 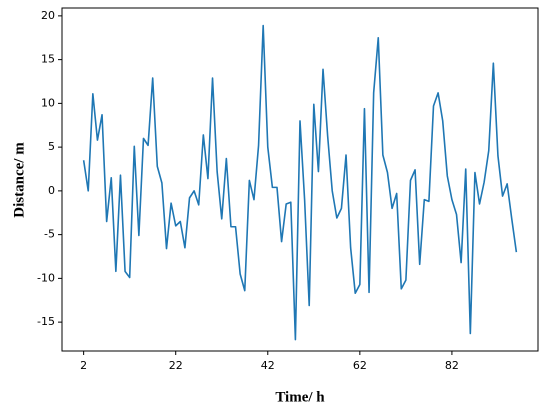 What do you see at coordinates (48, 59) in the screenshot?
I see `y-tick-label: 15` at bounding box center [48, 59].